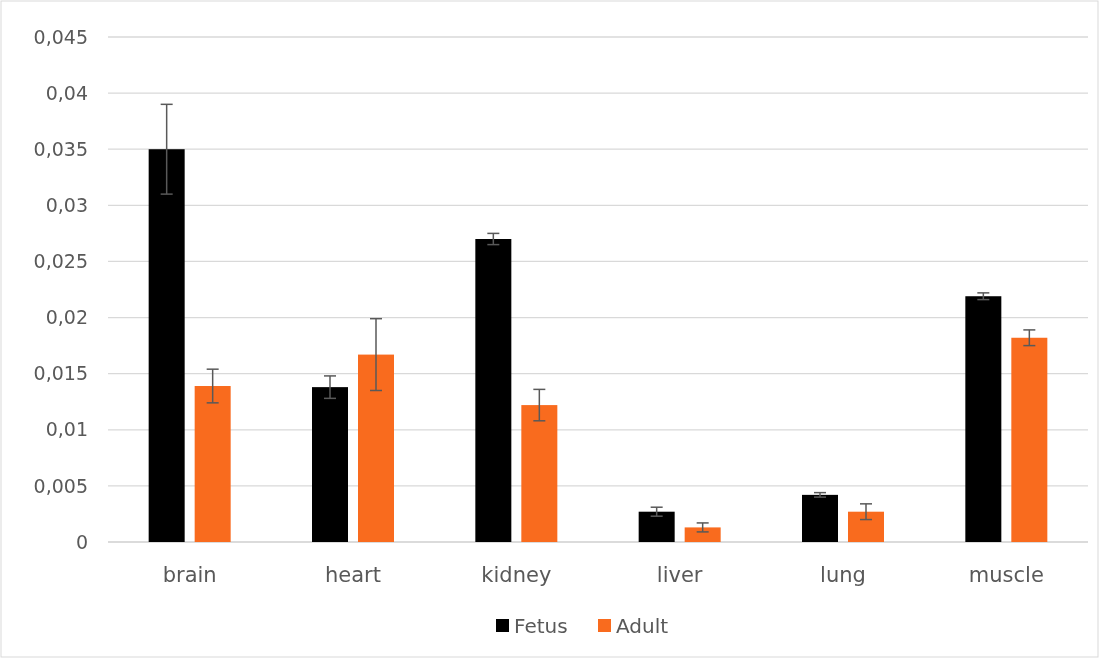 The width and height of the screenshot is (1099, 658). What do you see at coordinates (60, 261) in the screenshot?
I see `y-tick-label: 0,025` at bounding box center [60, 261].